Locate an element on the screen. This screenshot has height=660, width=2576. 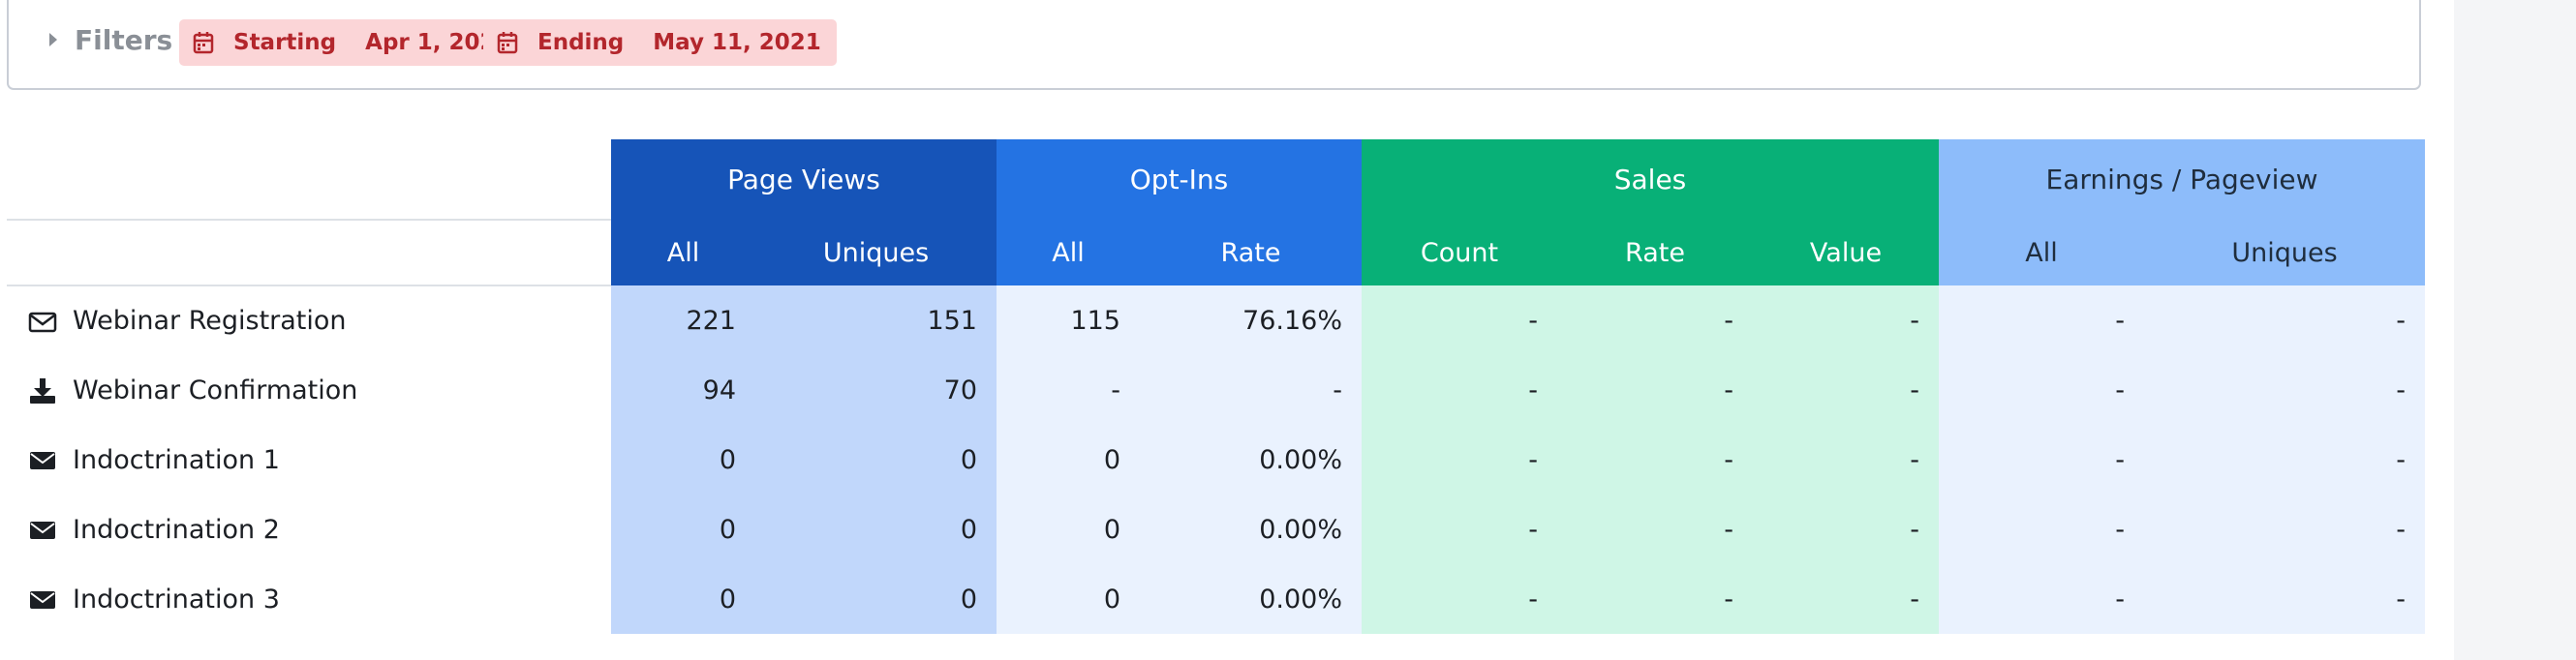
column-header: Value is located at coordinates (1846, 253).